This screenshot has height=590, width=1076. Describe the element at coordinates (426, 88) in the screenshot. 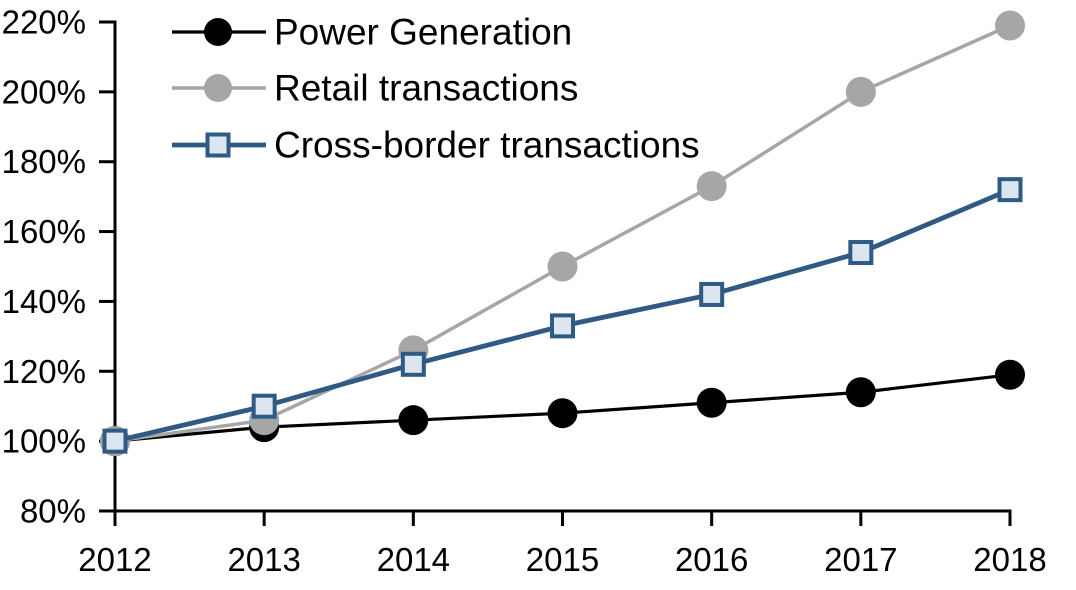

I see `legend-label-retail-transactions: Retail transactions` at that location.